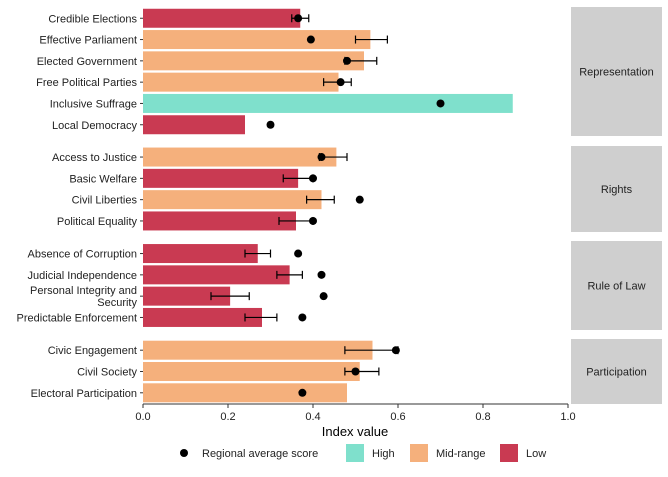 The height and width of the screenshot is (477, 668). I want to click on bar-row: Personal Integrity and Security, so click(179, 297).